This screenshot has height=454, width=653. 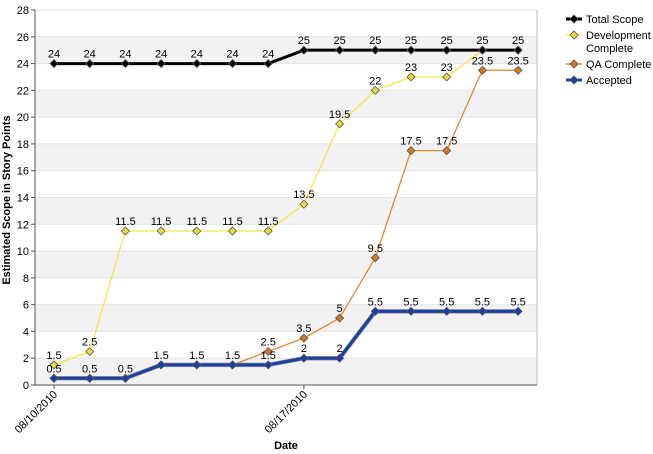 I want to click on data-label: 9.5, so click(x=375, y=249).